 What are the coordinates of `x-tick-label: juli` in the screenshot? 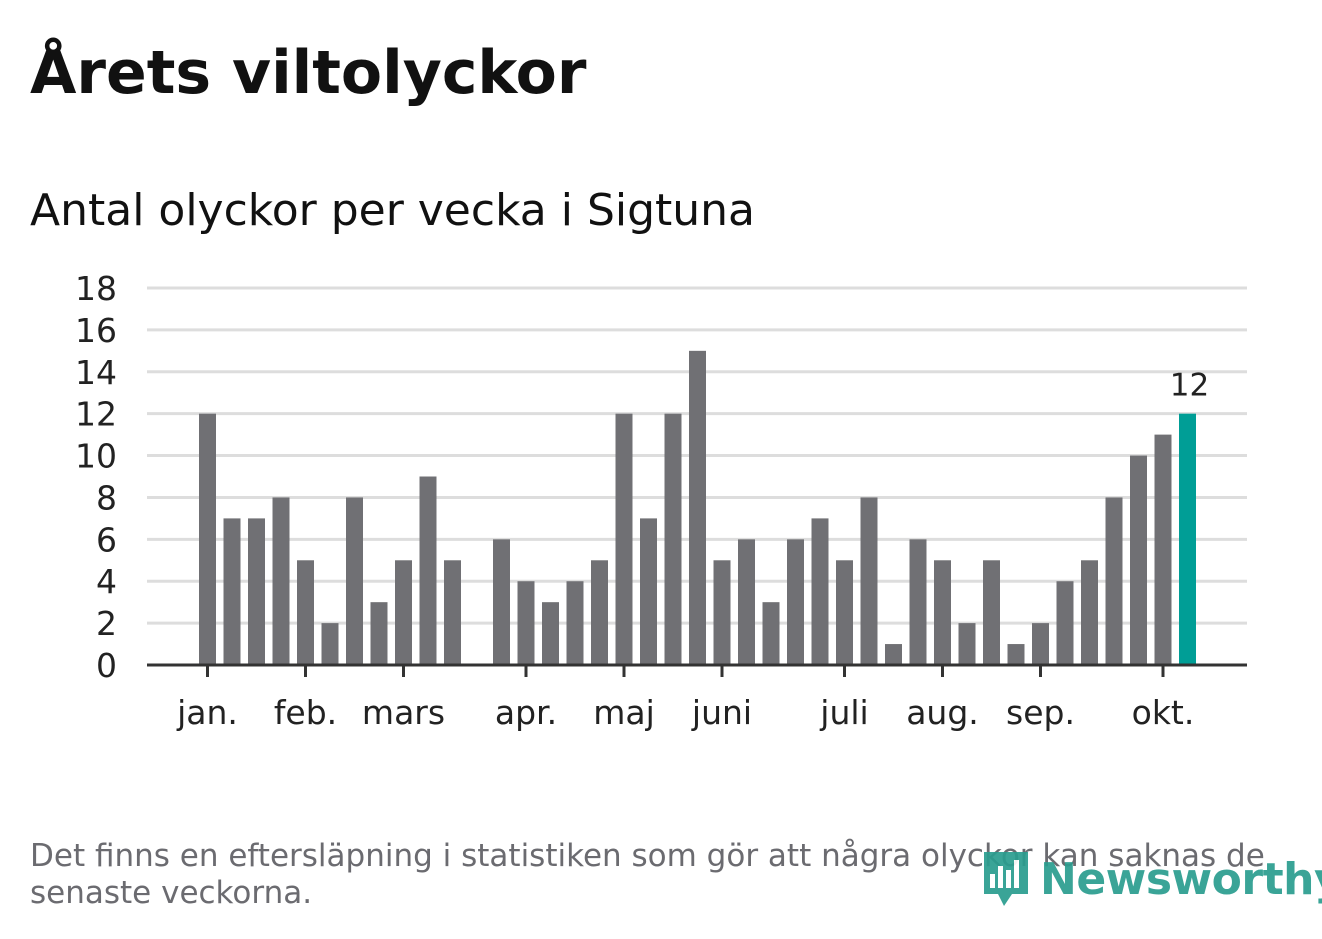 It's located at (843, 712).